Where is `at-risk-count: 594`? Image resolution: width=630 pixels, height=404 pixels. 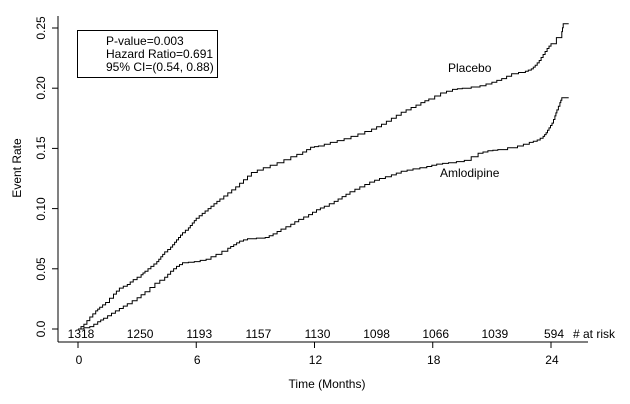
at-risk-count: 594 is located at coordinates (553, 334).